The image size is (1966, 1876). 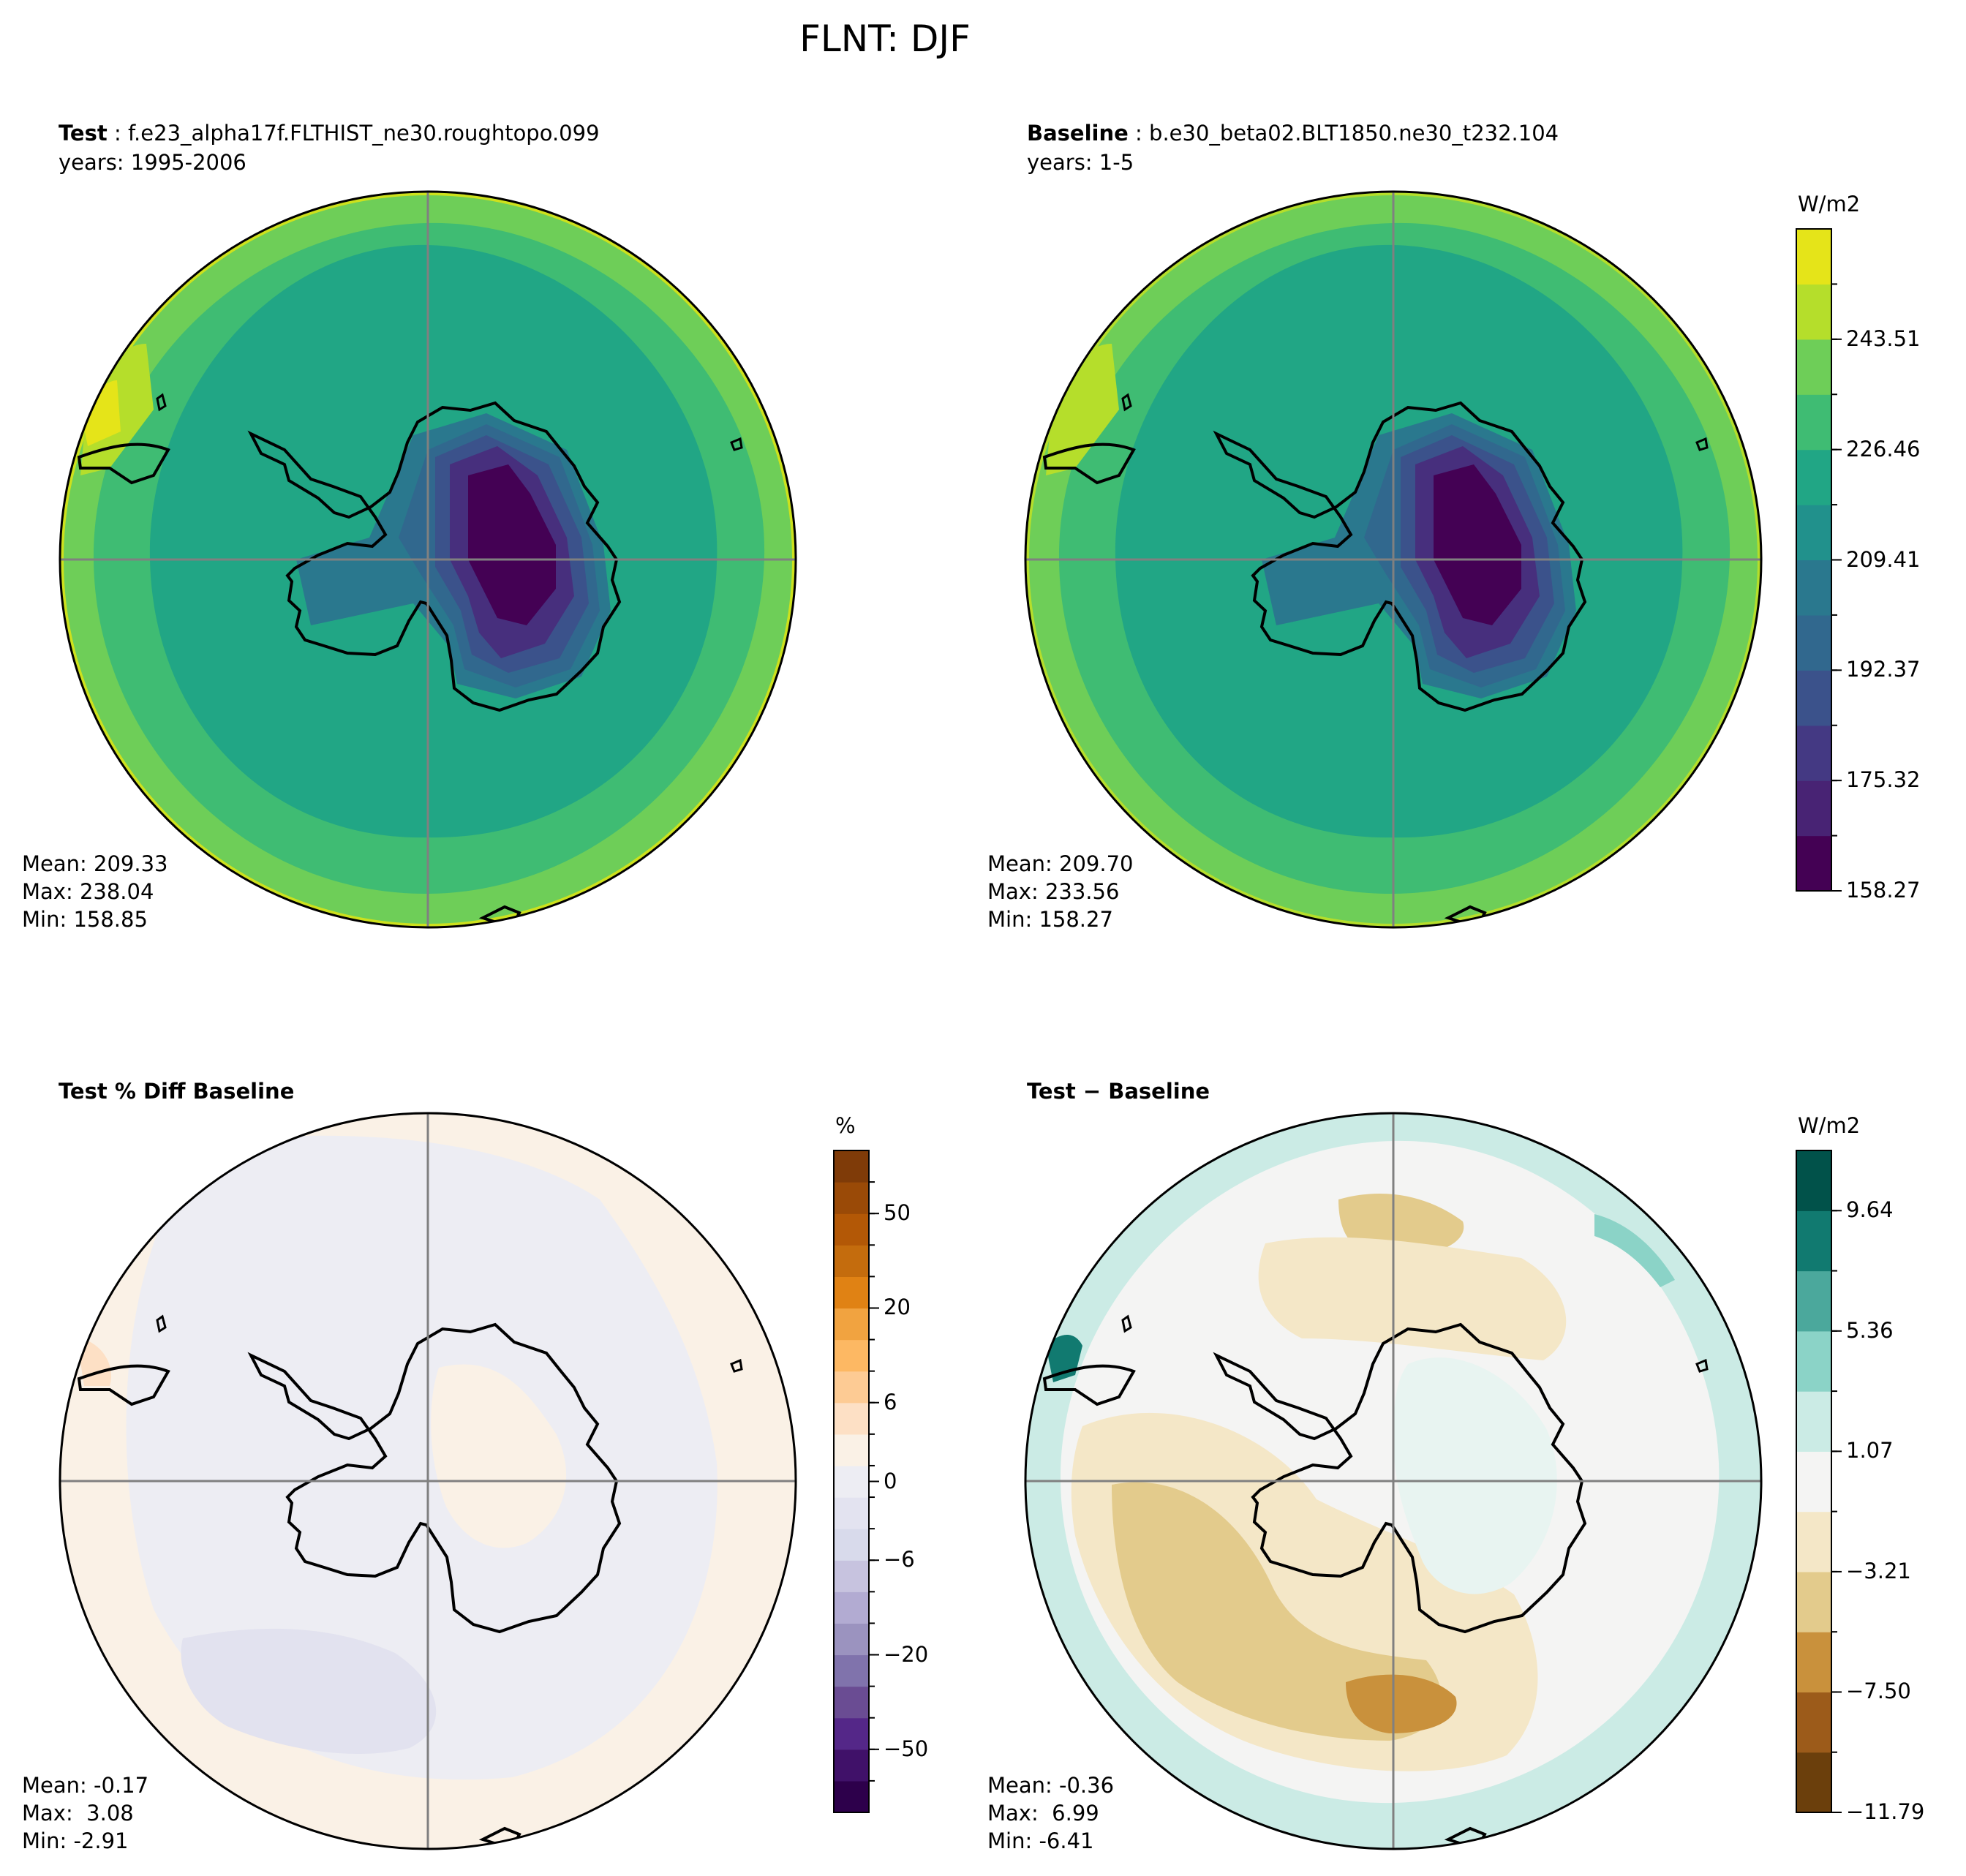 I want to click on baseline-stats: Mean: 209.70 Max: 233.56 Min: 158.27, so click(x=1060, y=891).